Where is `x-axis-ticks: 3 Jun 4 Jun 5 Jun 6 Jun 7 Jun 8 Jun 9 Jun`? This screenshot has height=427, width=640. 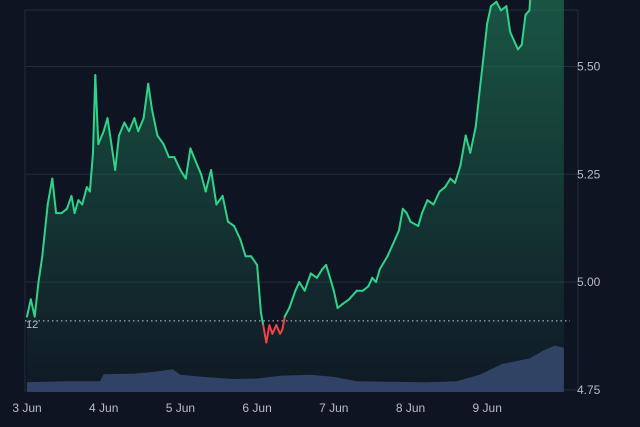
x-axis-ticks: 3 Jun 4 Jun 5 Jun 6 Jun 7 Jun 8 Jun 9 Jun is located at coordinates (257, 408).